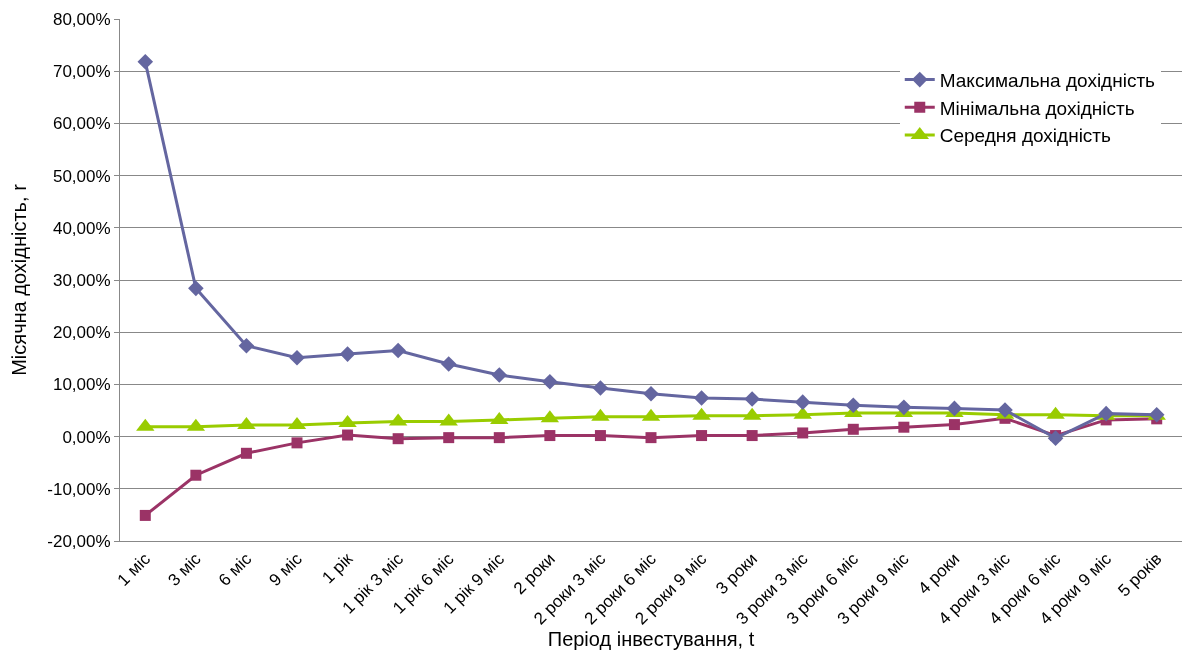 The height and width of the screenshot is (656, 1192). Describe the element at coordinates (81, 124) in the screenshot. I see `y-tick-label: 60,00%` at that location.